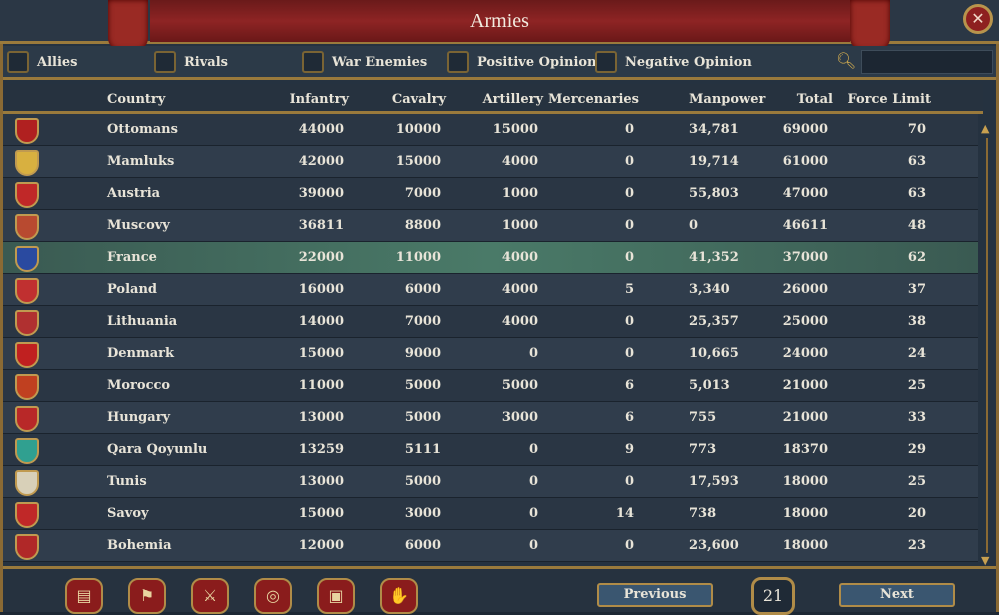 The image size is (999, 615). Describe the element at coordinates (490, 418) in the screenshot. I see `table-row: Hungary 13000 5000 3000 6 755 21000 33` at that location.